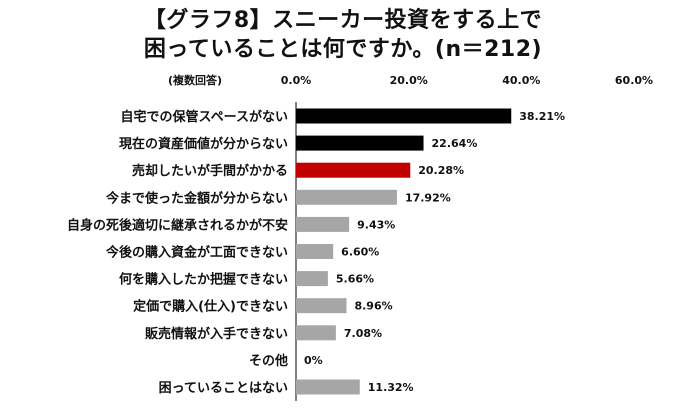  Describe the element at coordinates (196, 198) in the screenshot. I see `category-label: 今まで使った金額が分からない` at that location.